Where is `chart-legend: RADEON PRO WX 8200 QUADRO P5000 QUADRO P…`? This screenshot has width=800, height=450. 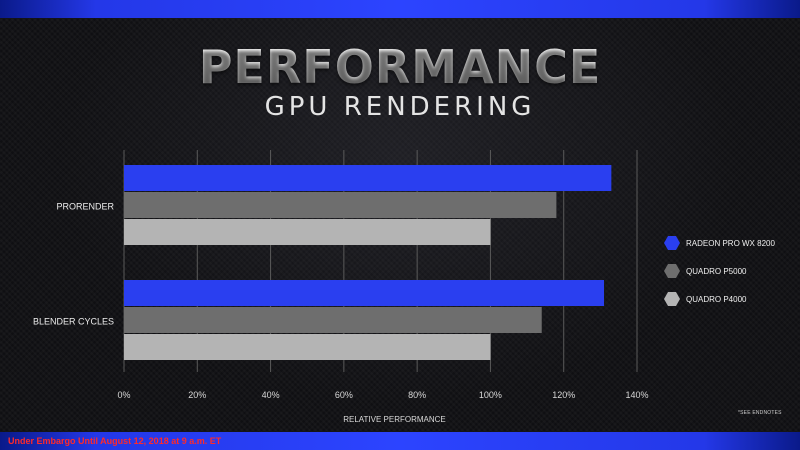
chart-legend: RADEON PRO WX 8200 QUADRO P5000 QUADRO P… is located at coordinates (719, 274).